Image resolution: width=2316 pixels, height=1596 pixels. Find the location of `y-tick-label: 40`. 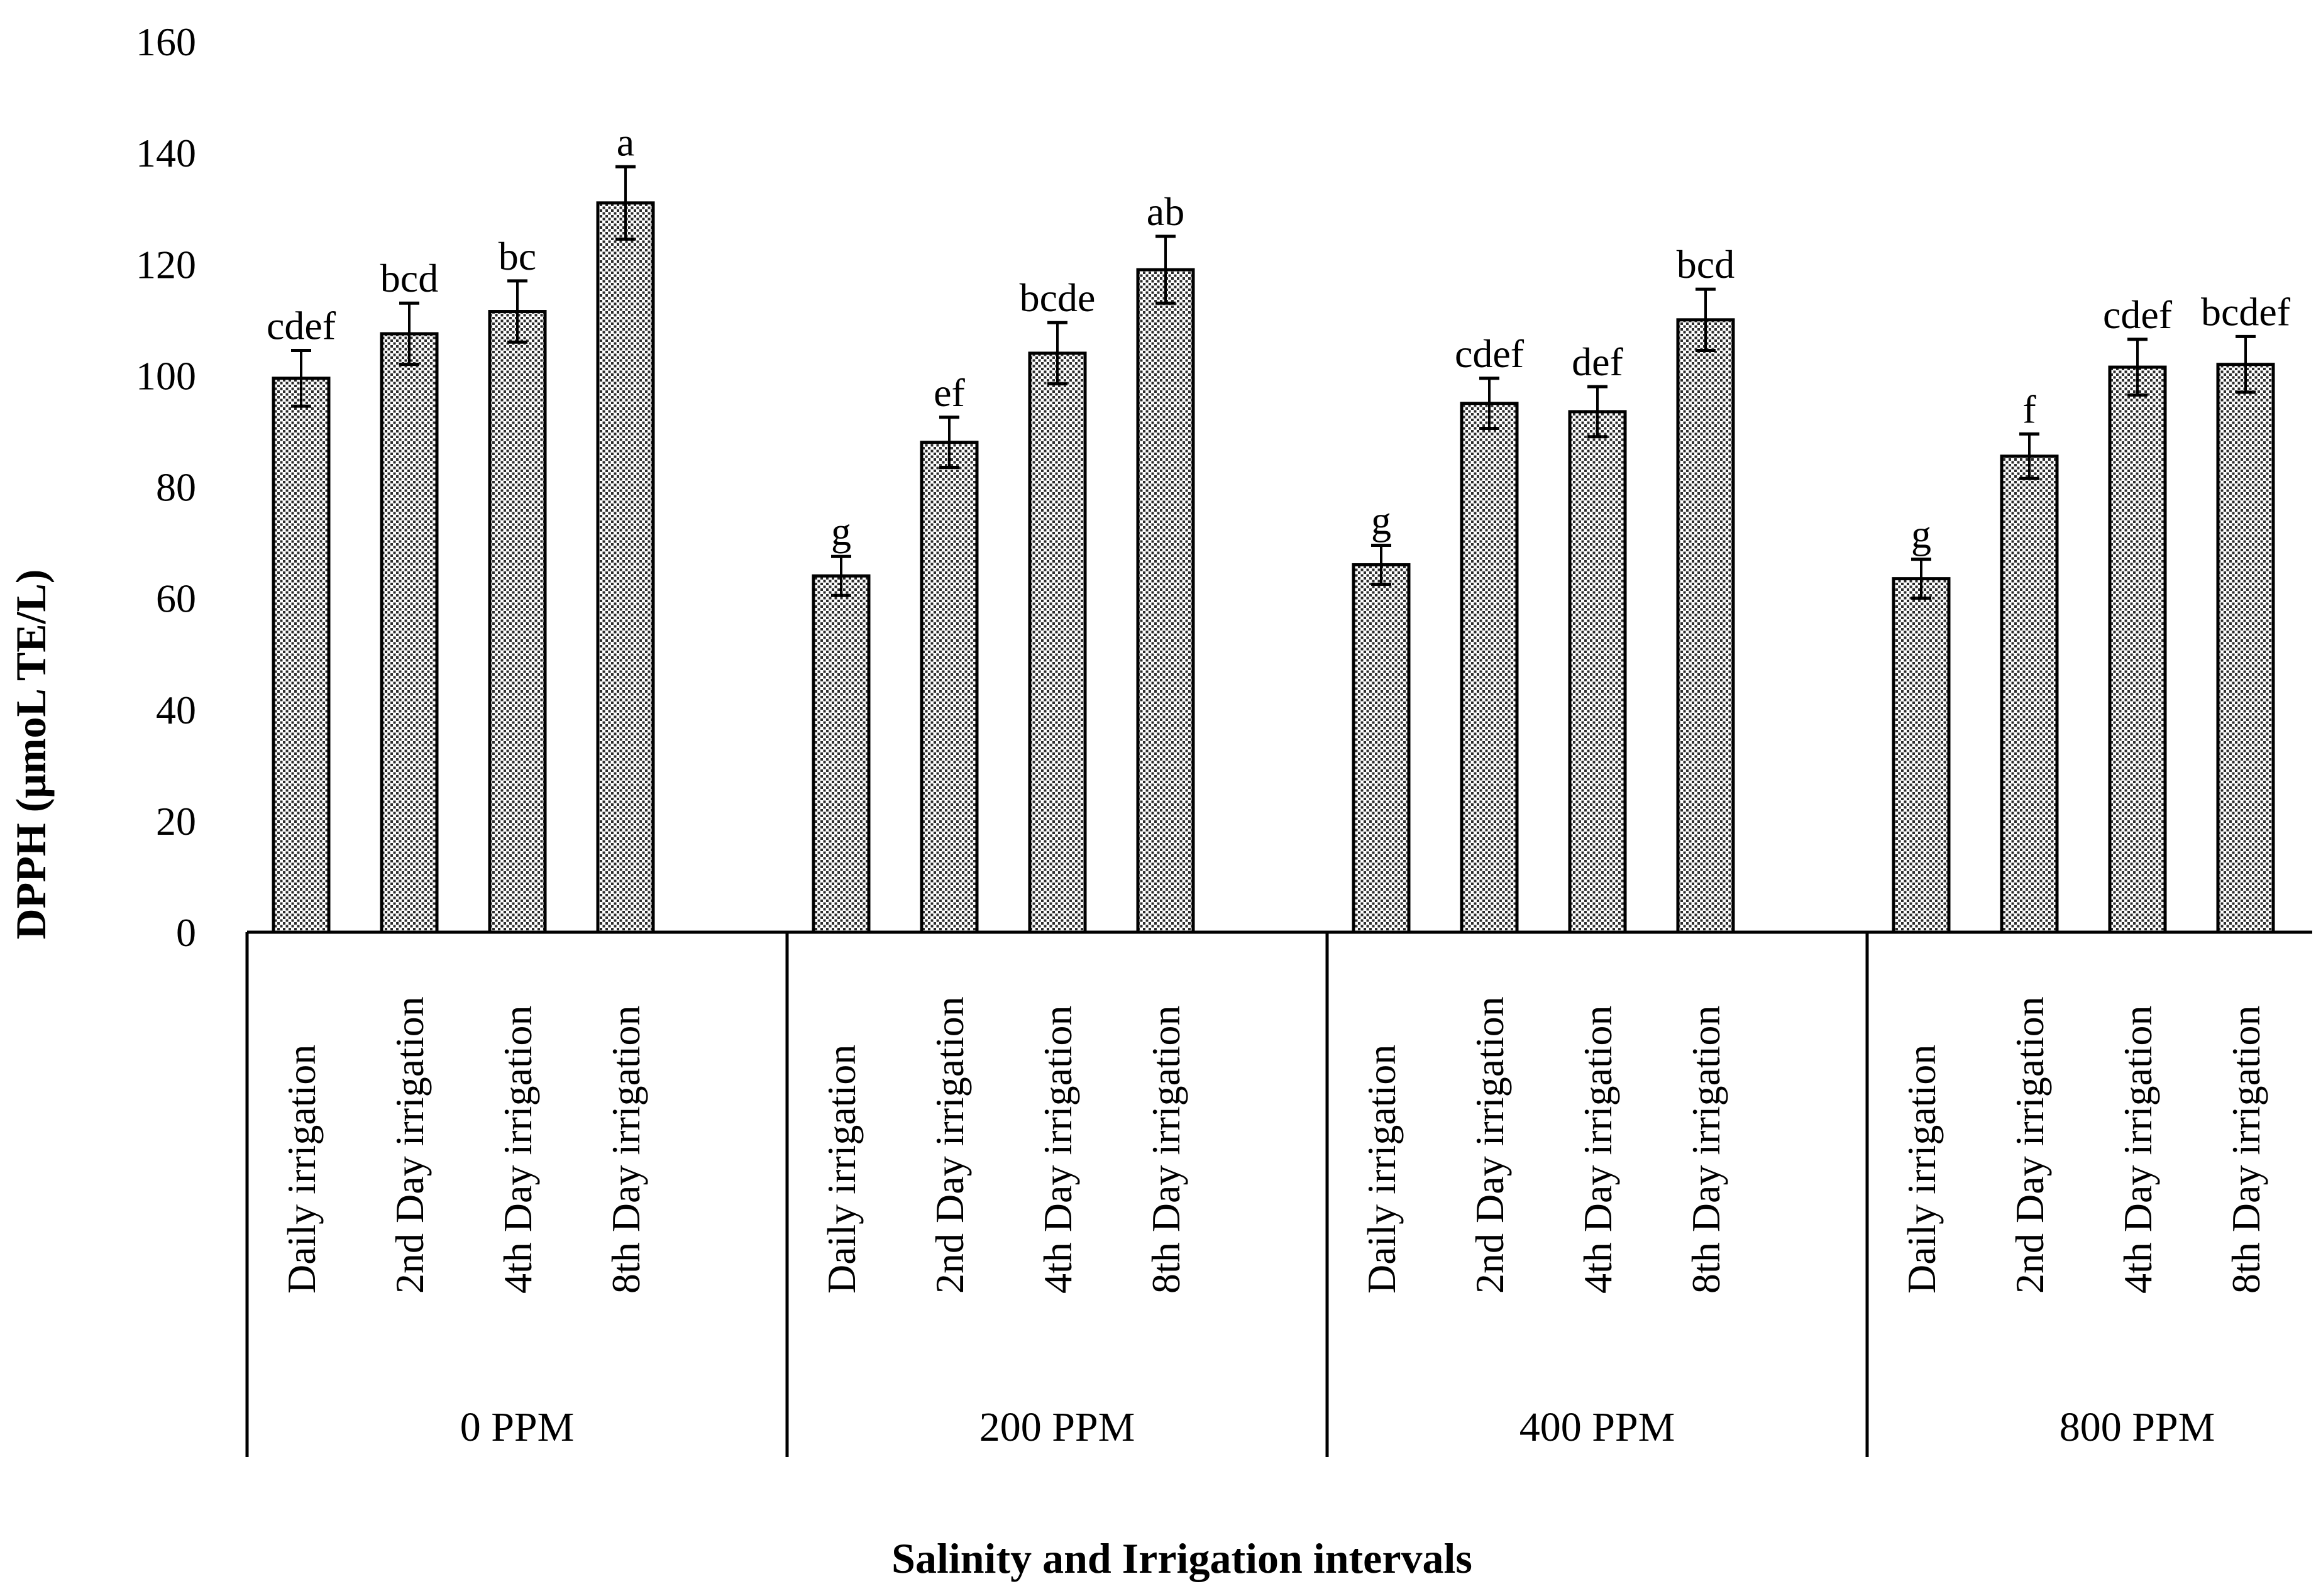

y-tick-label: 40 is located at coordinates (176, 710).